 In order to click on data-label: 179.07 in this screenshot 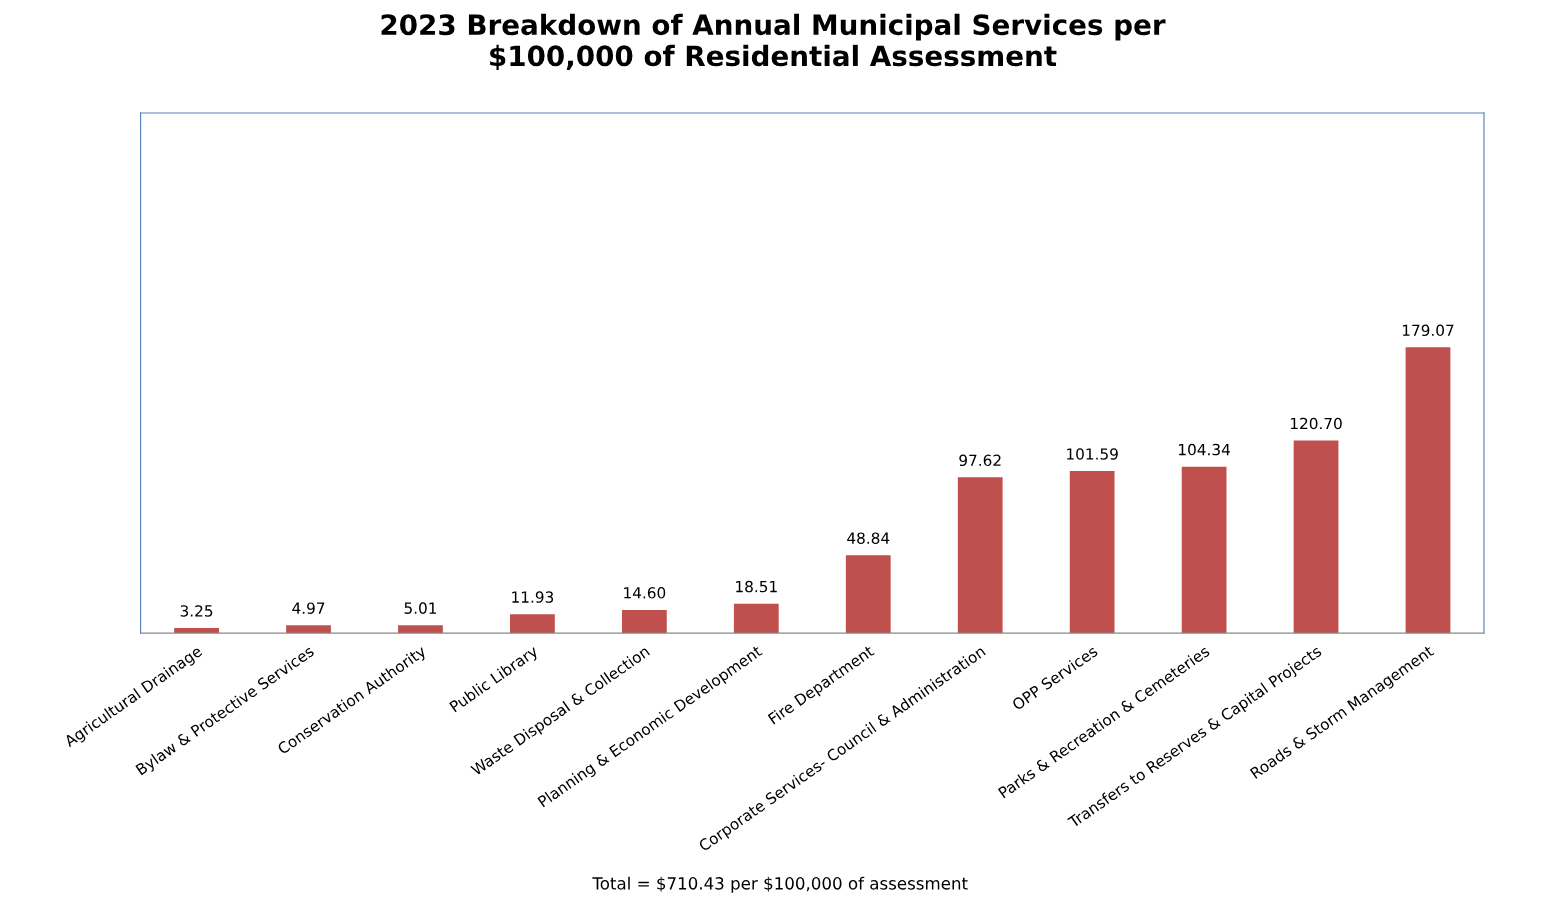, I will do `click(1428, 330)`.